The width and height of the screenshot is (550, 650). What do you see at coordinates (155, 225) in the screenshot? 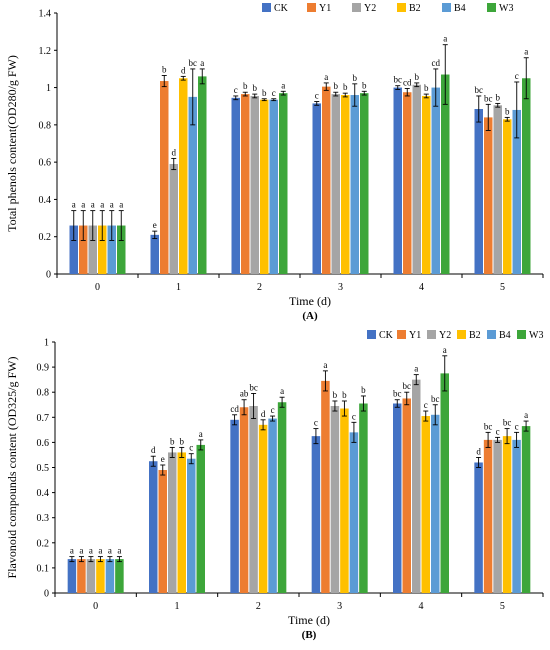
I see `significance-letter: e` at bounding box center [155, 225].